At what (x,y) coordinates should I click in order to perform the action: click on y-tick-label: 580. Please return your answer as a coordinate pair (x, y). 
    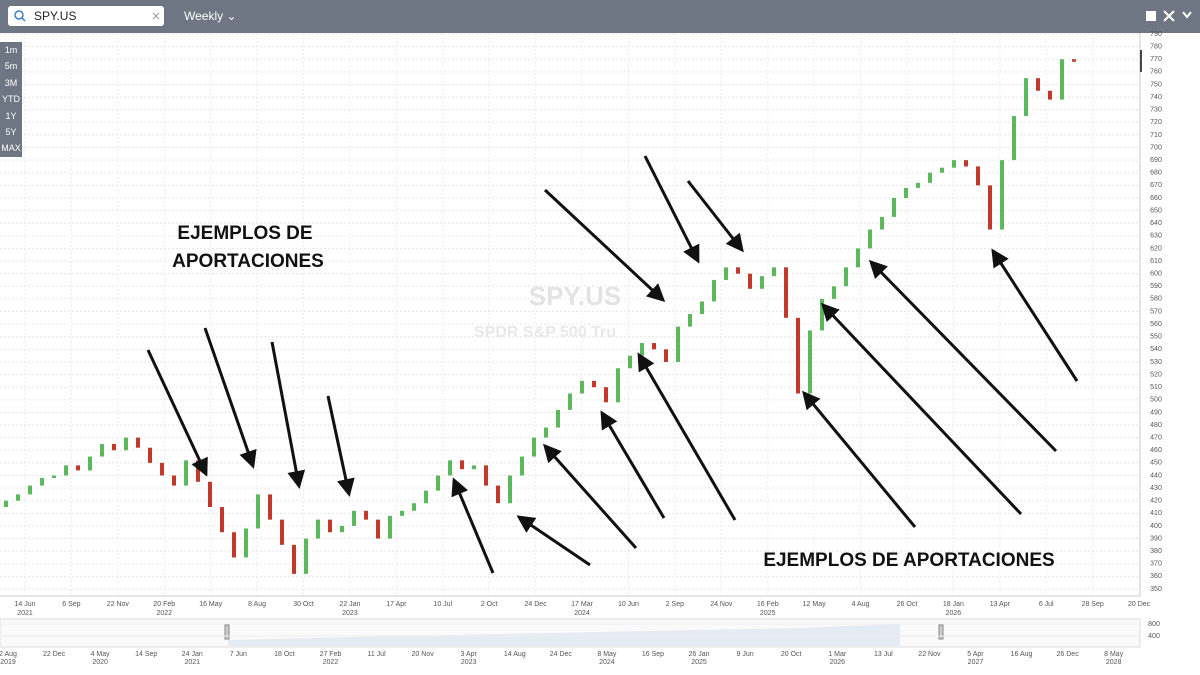
    Looking at the image, I should click on (1156, 299).